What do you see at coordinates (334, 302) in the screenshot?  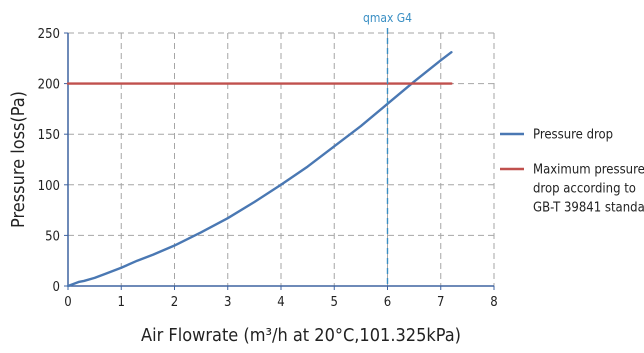 I see `x-tick-label: 5` at bounding box center [334, 302].